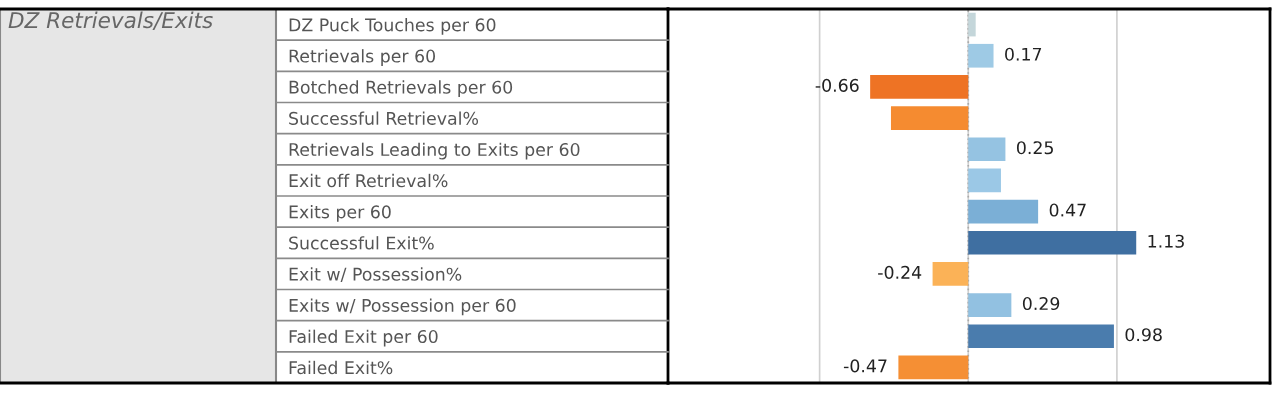 Image resolution: width=1274 pixels, height=394 pixels. I want to click on y-tick-label: Exit off Retrieval%, so click(368, 180).